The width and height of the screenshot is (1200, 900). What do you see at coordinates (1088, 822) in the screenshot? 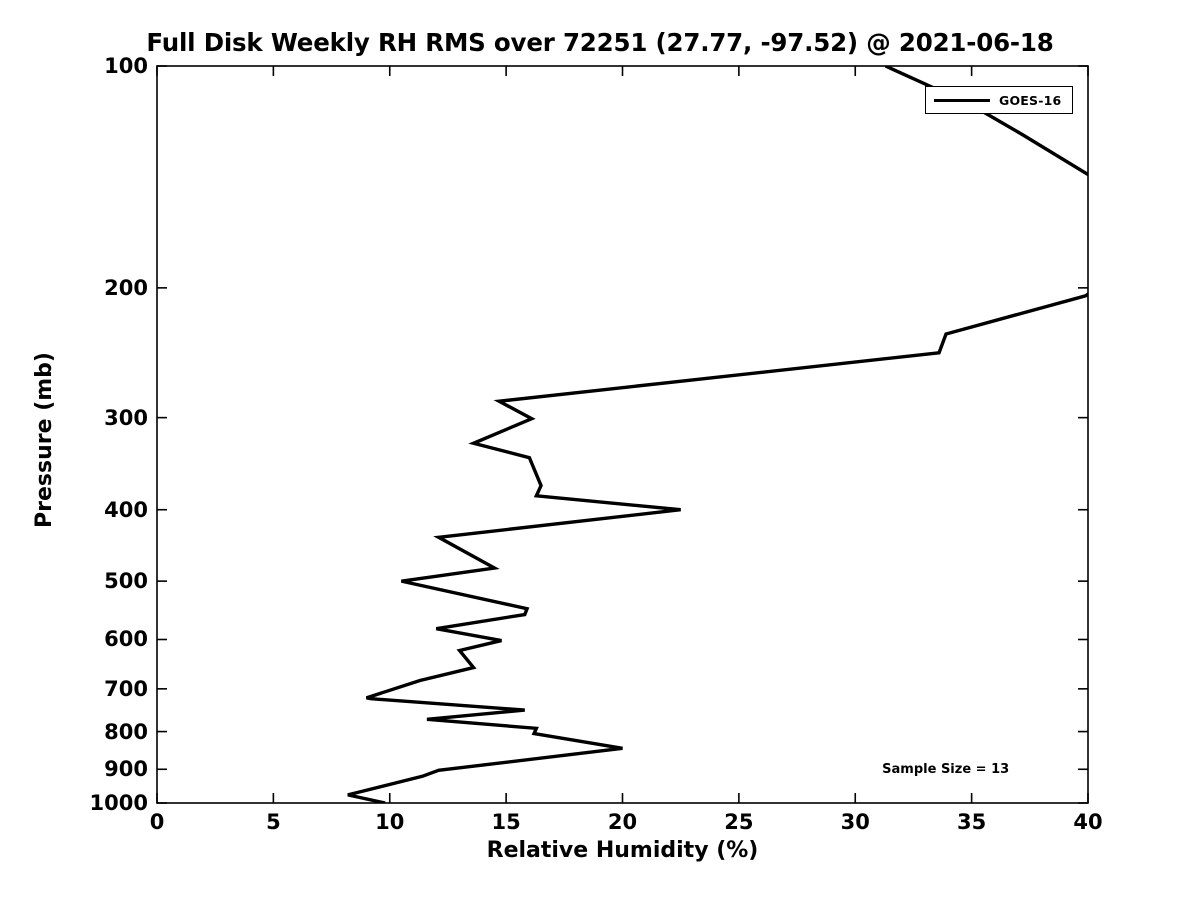
I see `x-tick-label: 40` at bounding box center [1088, 822].